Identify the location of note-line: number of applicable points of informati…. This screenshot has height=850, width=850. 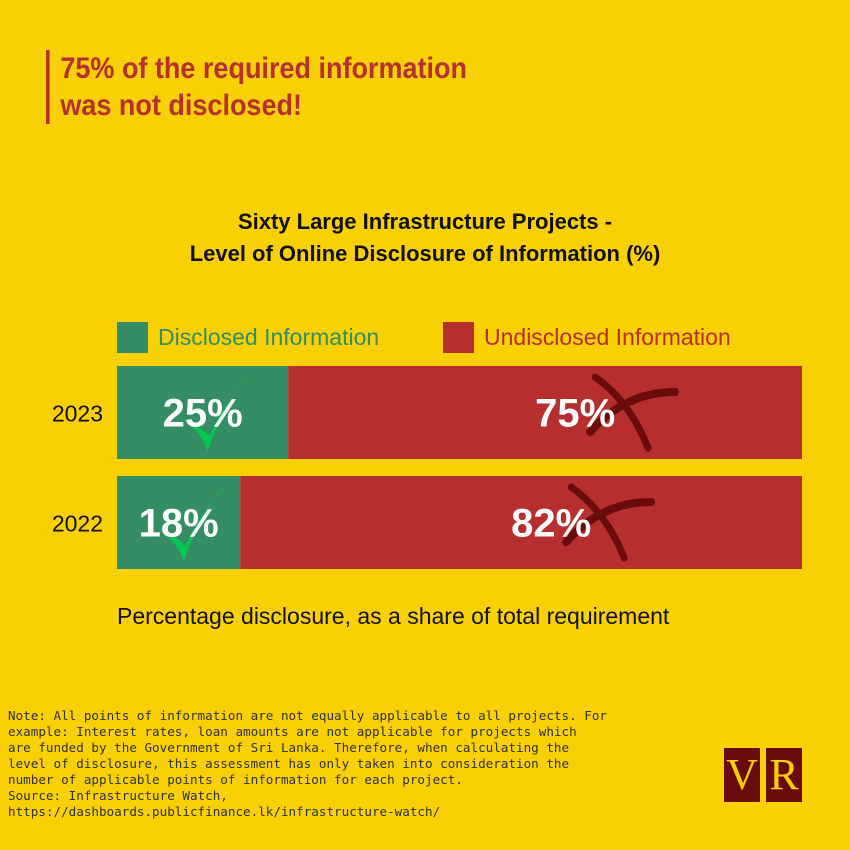
(235, 779).